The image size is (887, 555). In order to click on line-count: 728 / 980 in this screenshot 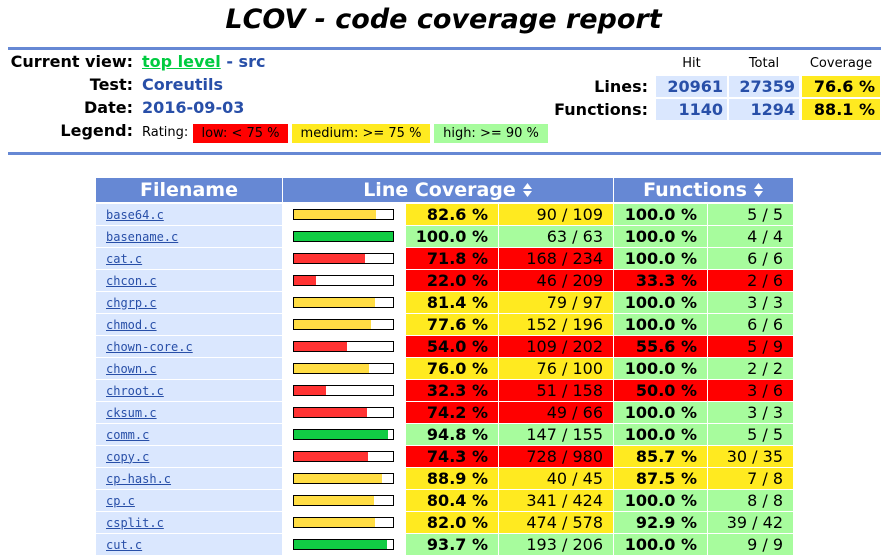, I will do `click(556, 456)`.